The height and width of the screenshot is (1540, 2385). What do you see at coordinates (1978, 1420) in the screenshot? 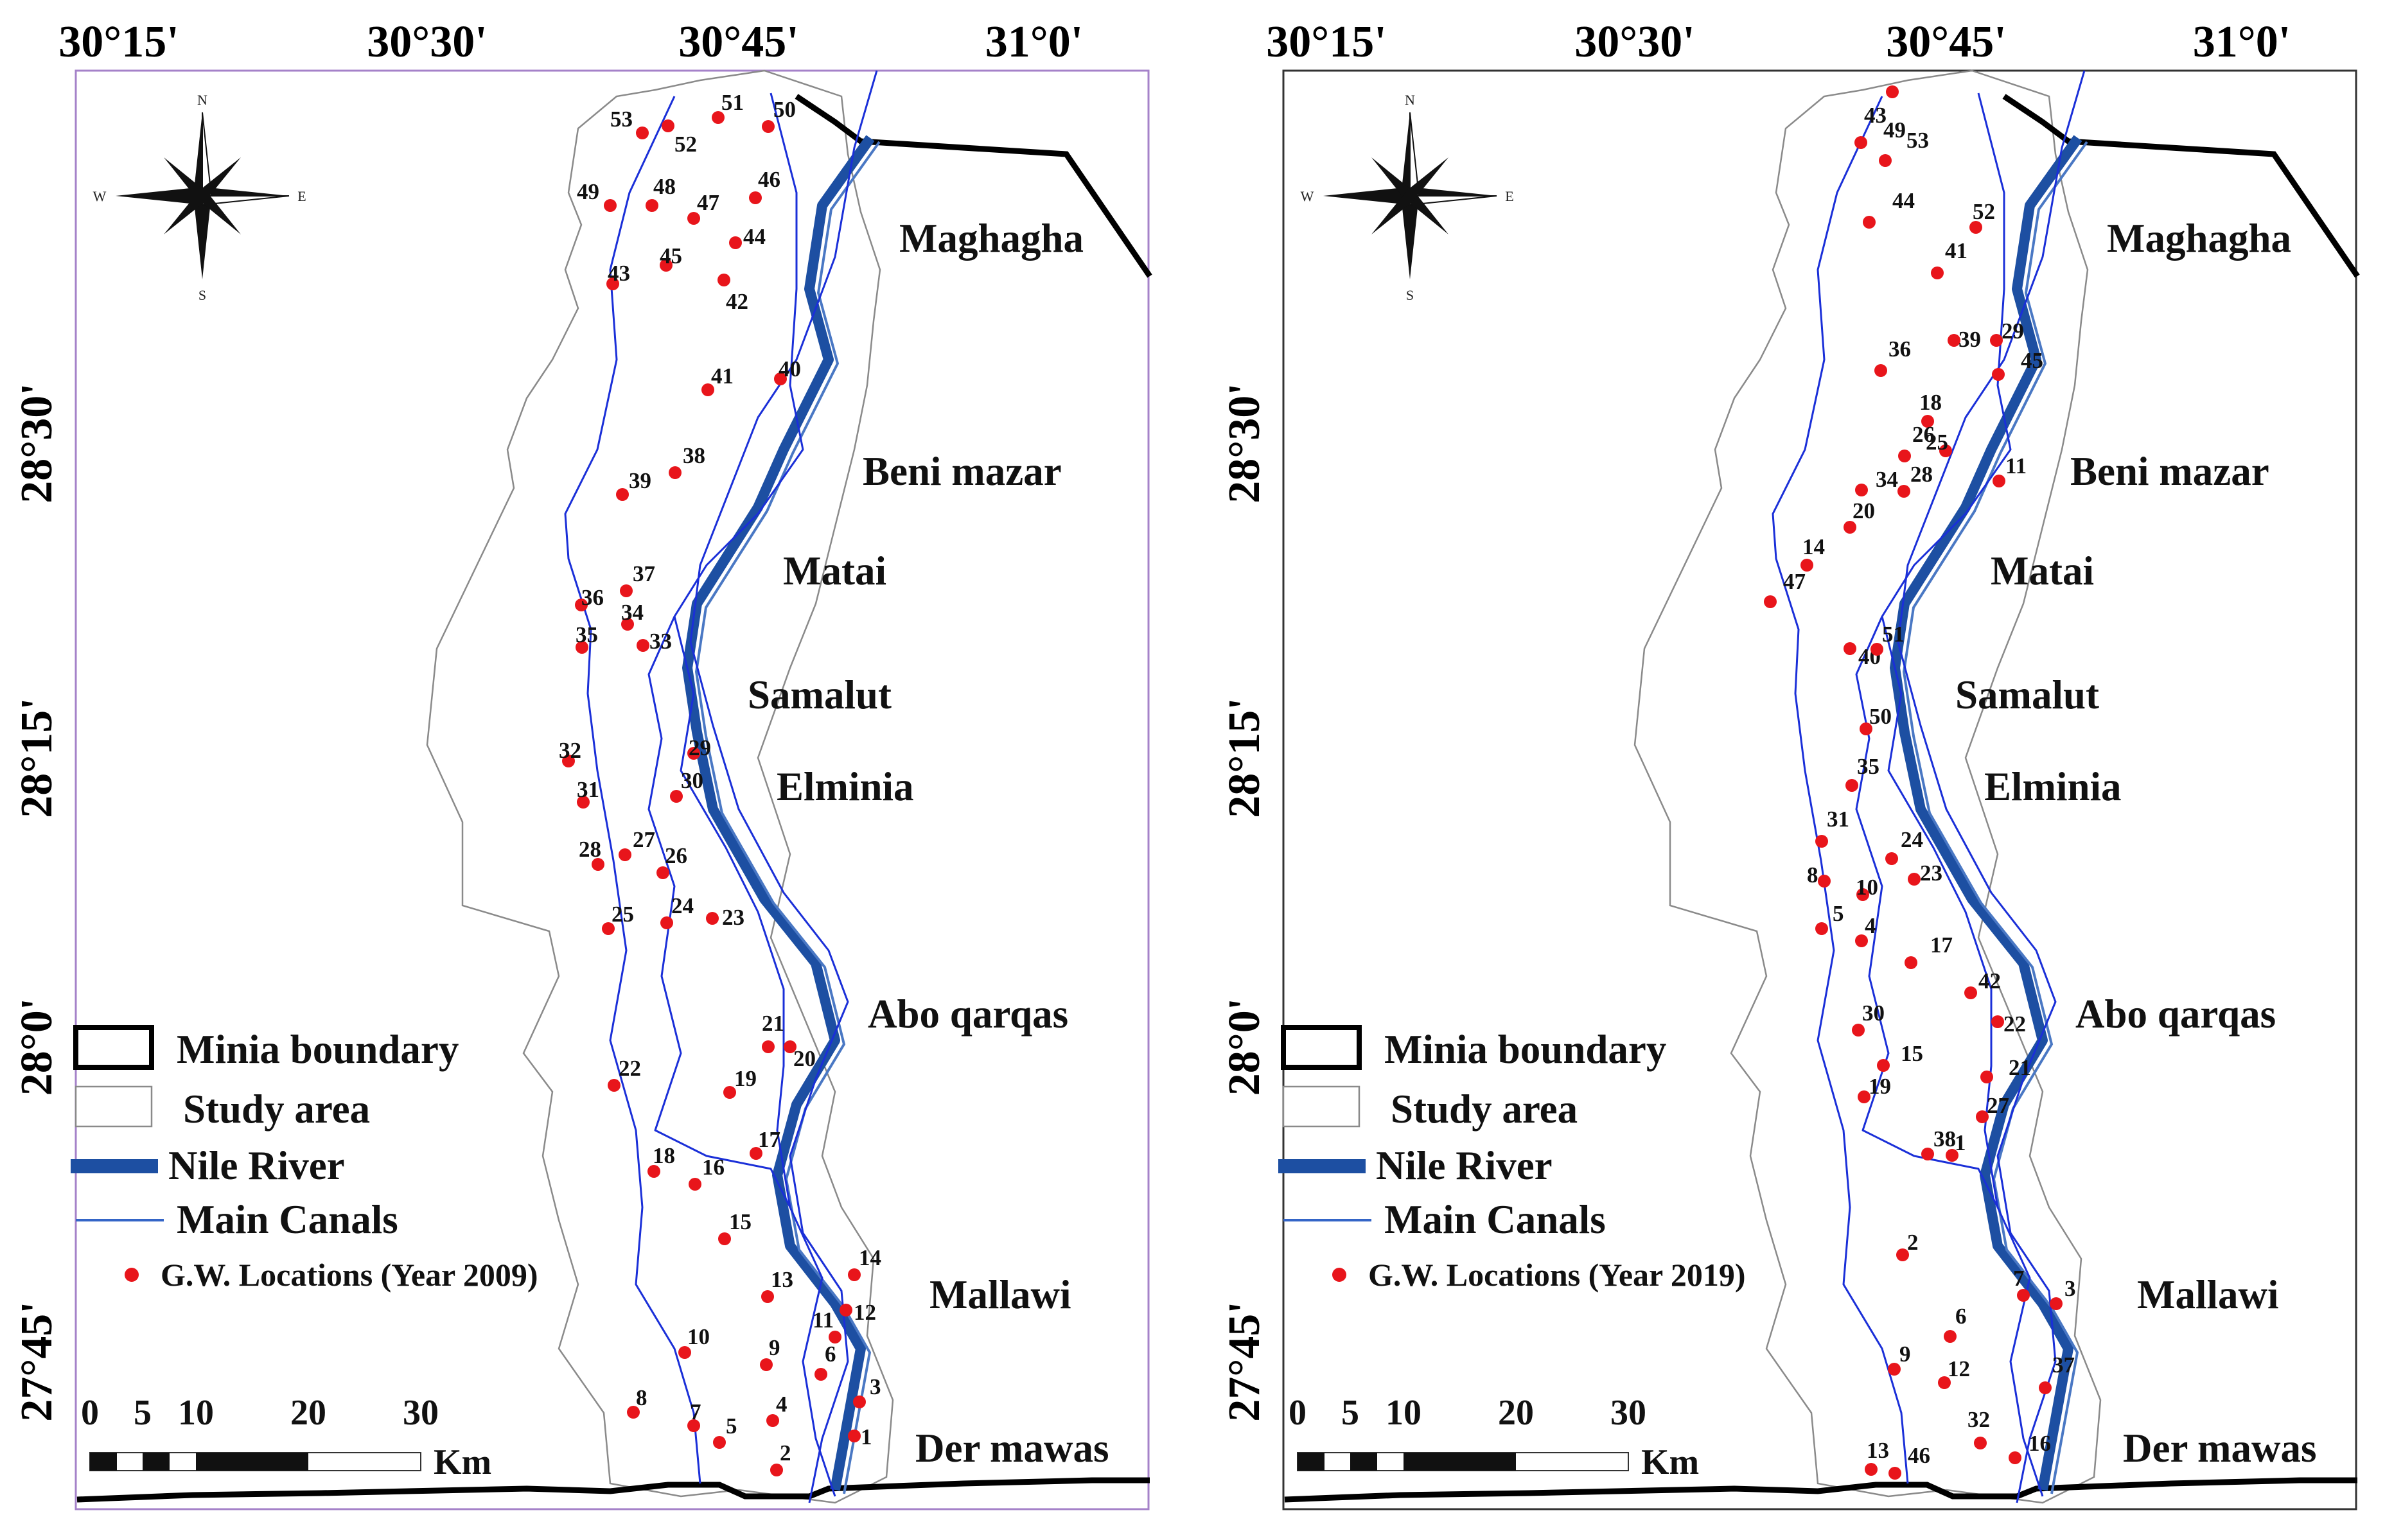
I see `well-label: 32` at bounding box center [1978, 1420].